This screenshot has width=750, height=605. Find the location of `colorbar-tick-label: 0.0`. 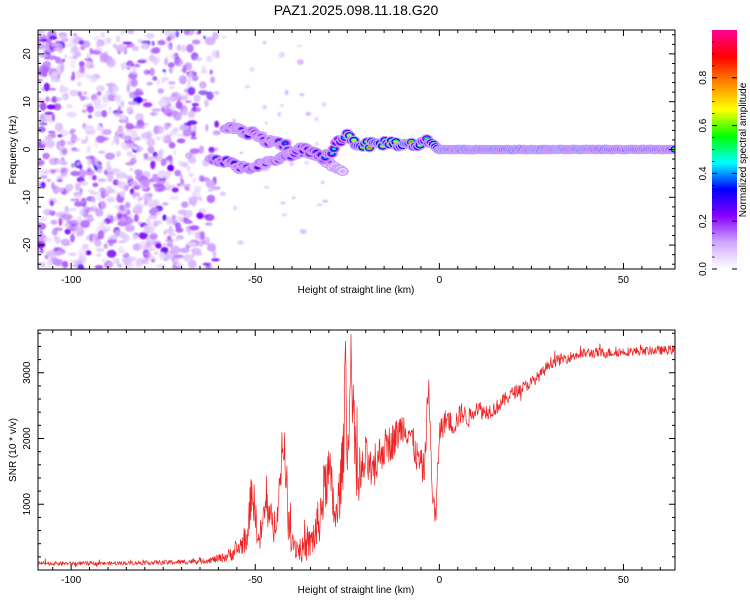

colorbar-tick-label: 0.0 is located at coordinates (703, 269).